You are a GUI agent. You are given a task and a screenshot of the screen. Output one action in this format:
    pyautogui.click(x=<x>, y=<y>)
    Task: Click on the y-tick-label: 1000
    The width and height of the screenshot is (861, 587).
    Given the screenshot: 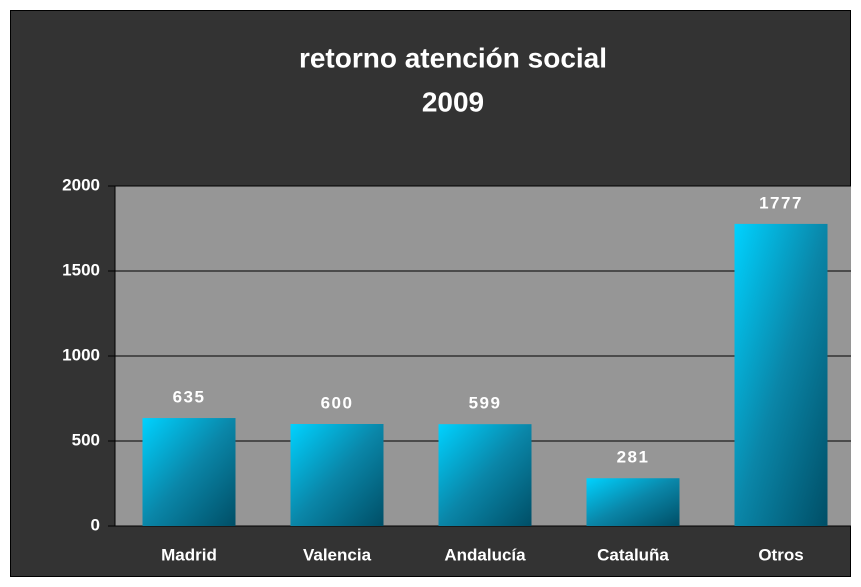 What is the action you would take?
    pyautogui.click(x=81, y=354)
    